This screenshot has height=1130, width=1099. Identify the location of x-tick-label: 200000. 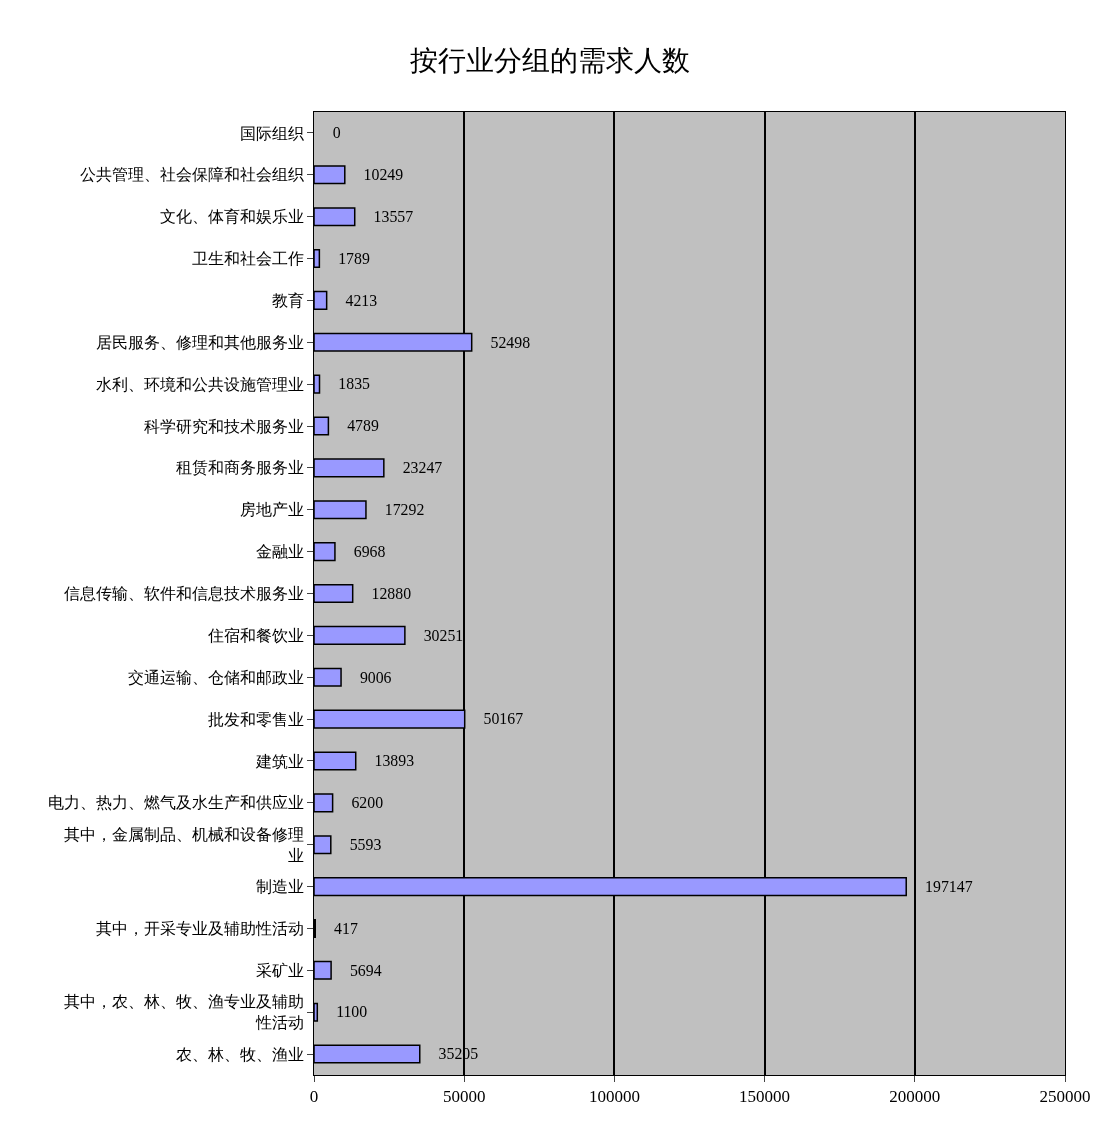
(915, 1097).